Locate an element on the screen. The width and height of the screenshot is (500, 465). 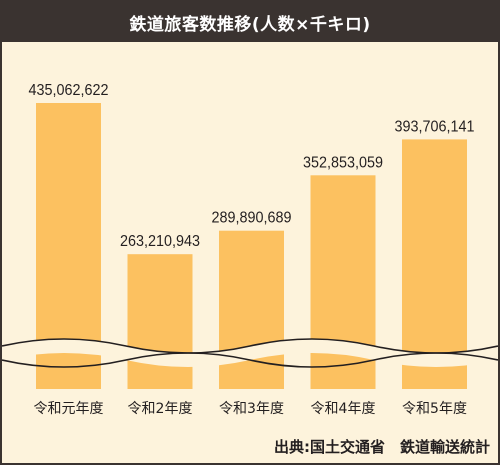
category-label-3: 令和3年度 is located at coordinates (251, 409).